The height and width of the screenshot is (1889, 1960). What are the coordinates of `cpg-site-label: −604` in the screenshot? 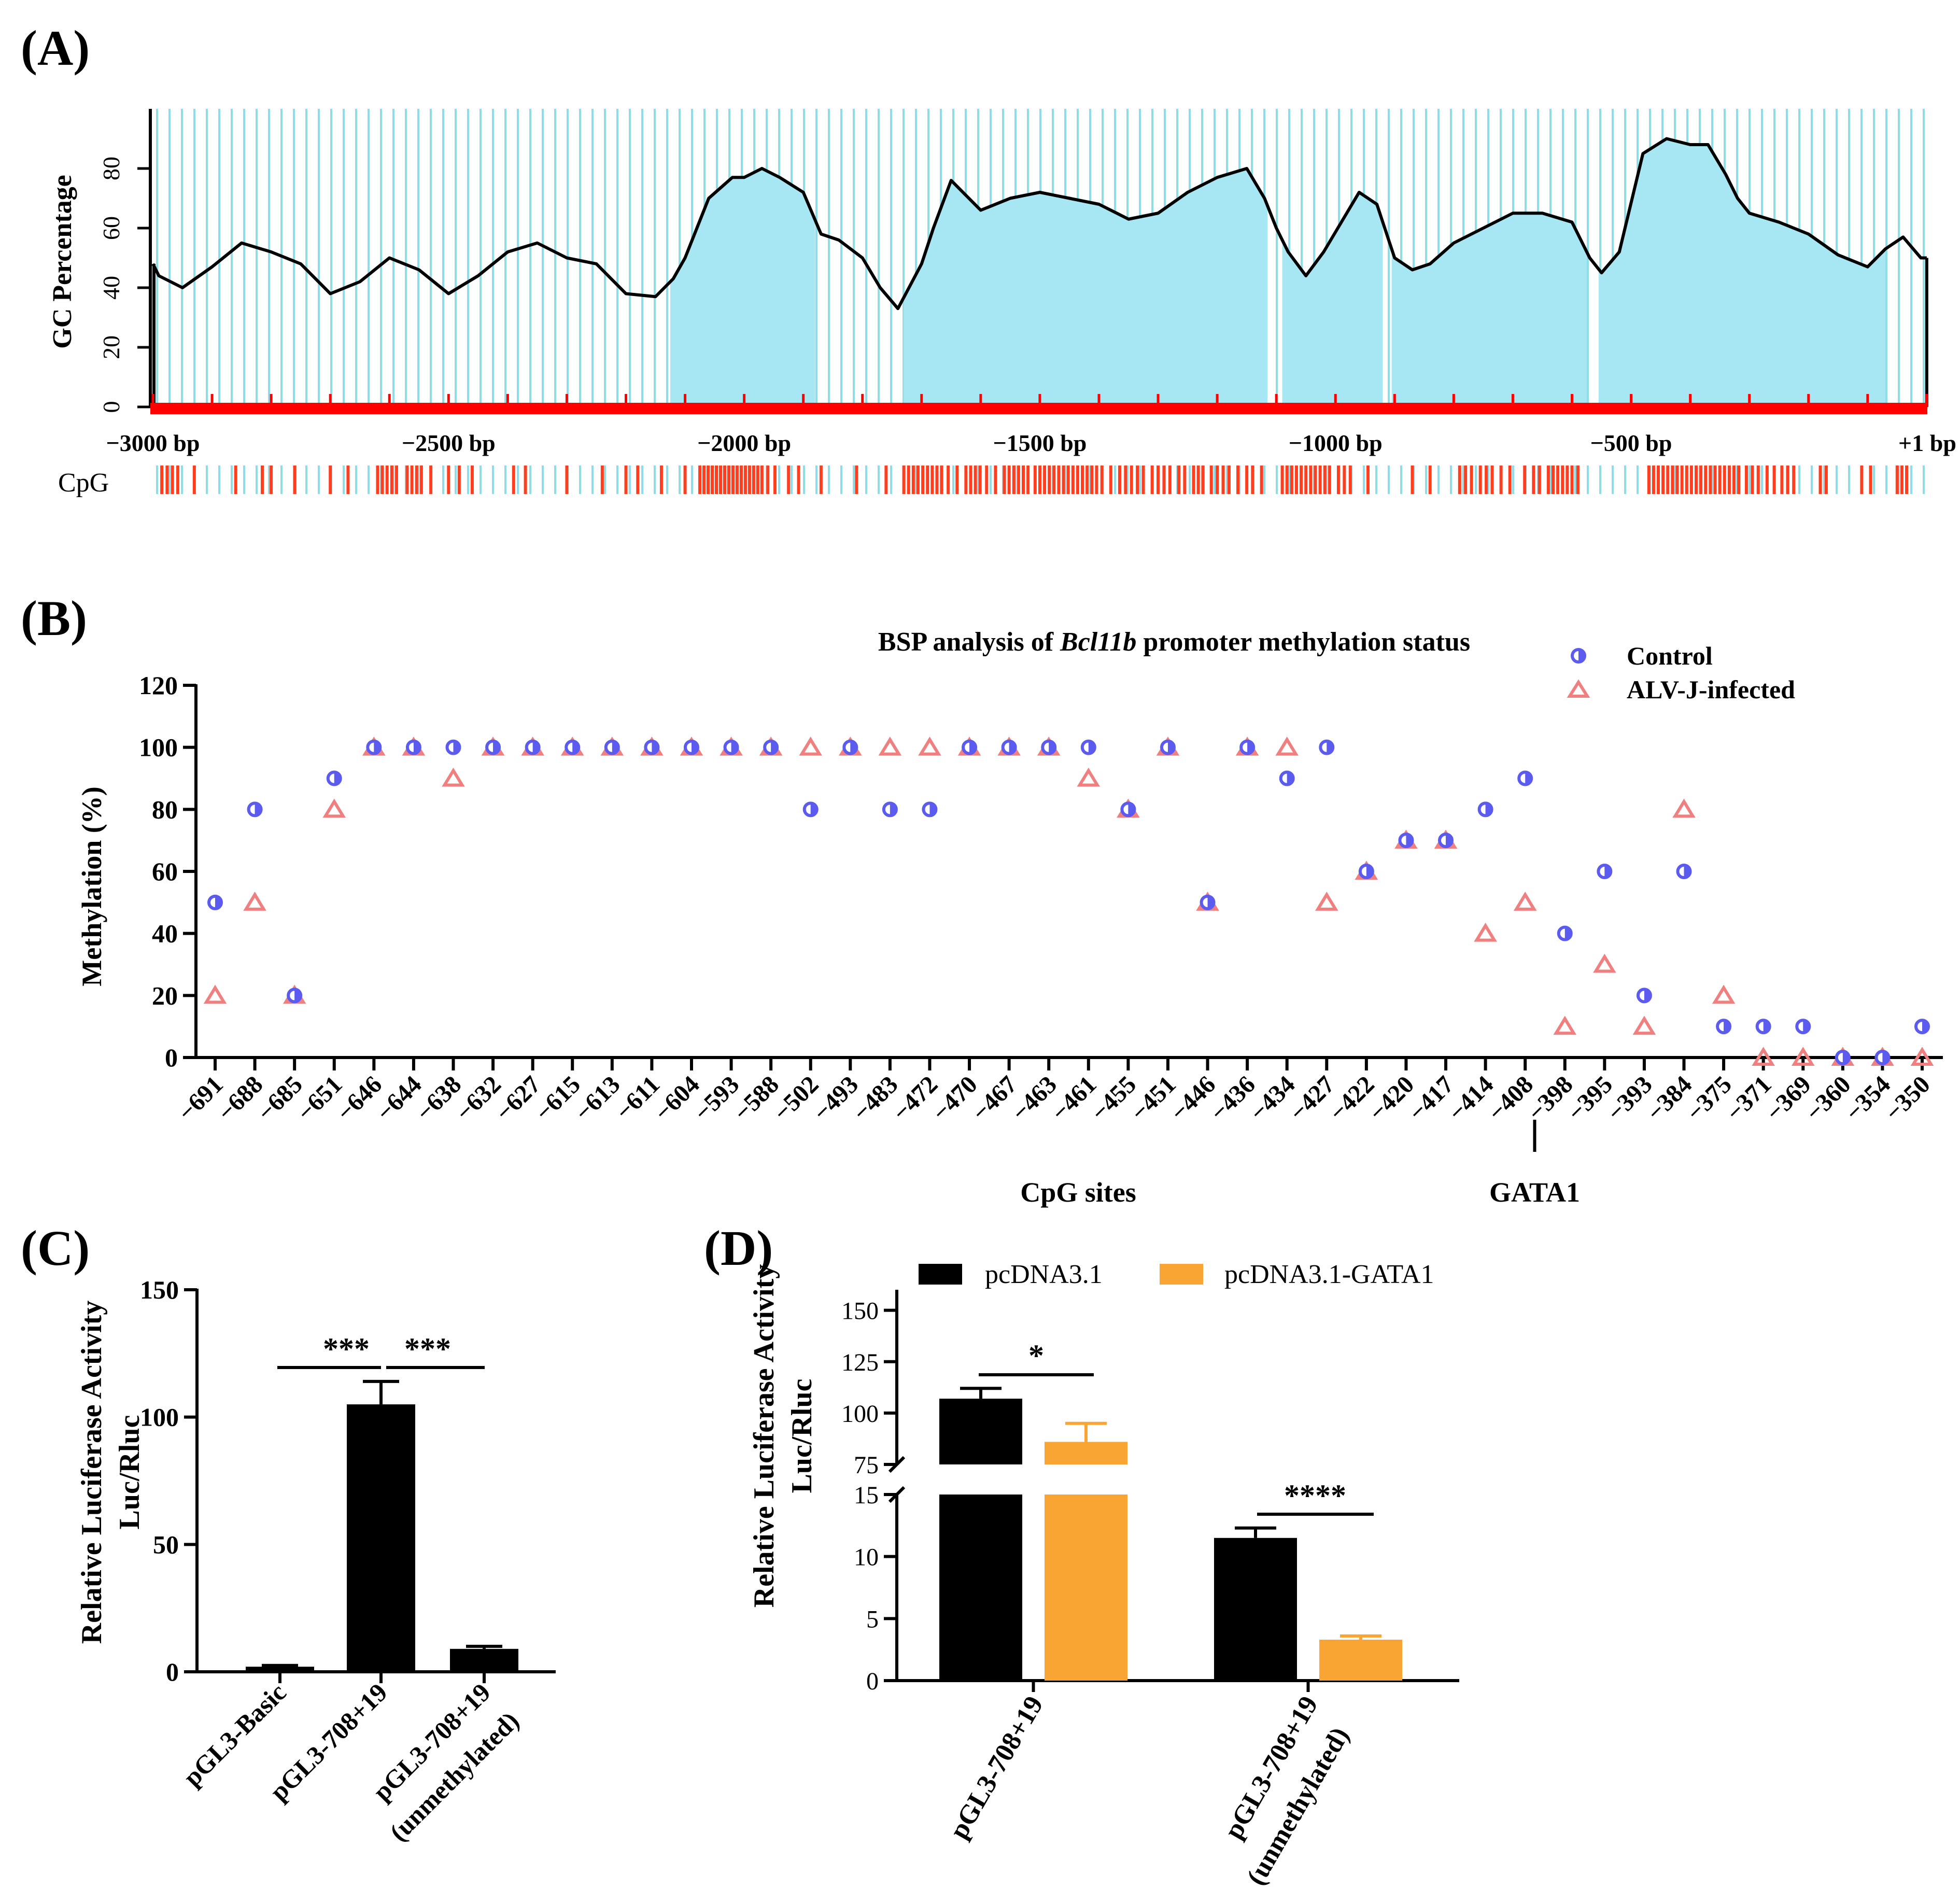 It's located at (677, 1098).